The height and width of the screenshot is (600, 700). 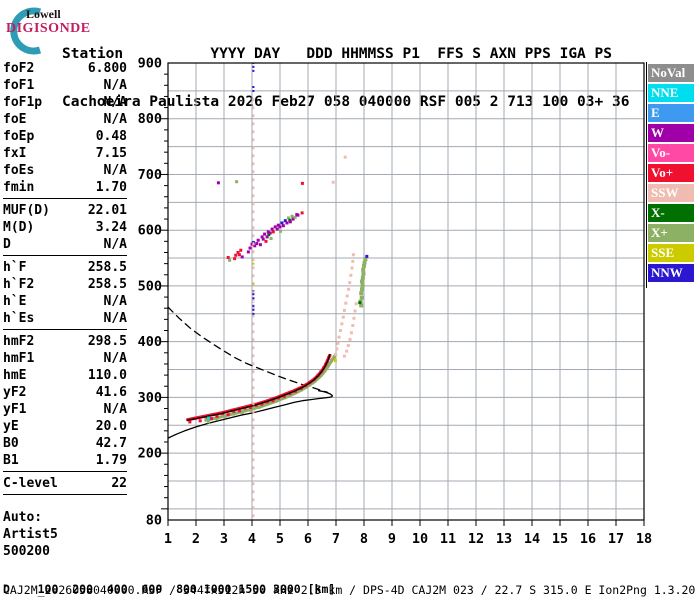 I want to click on legend-divider-line, so click(x=646, y=175).